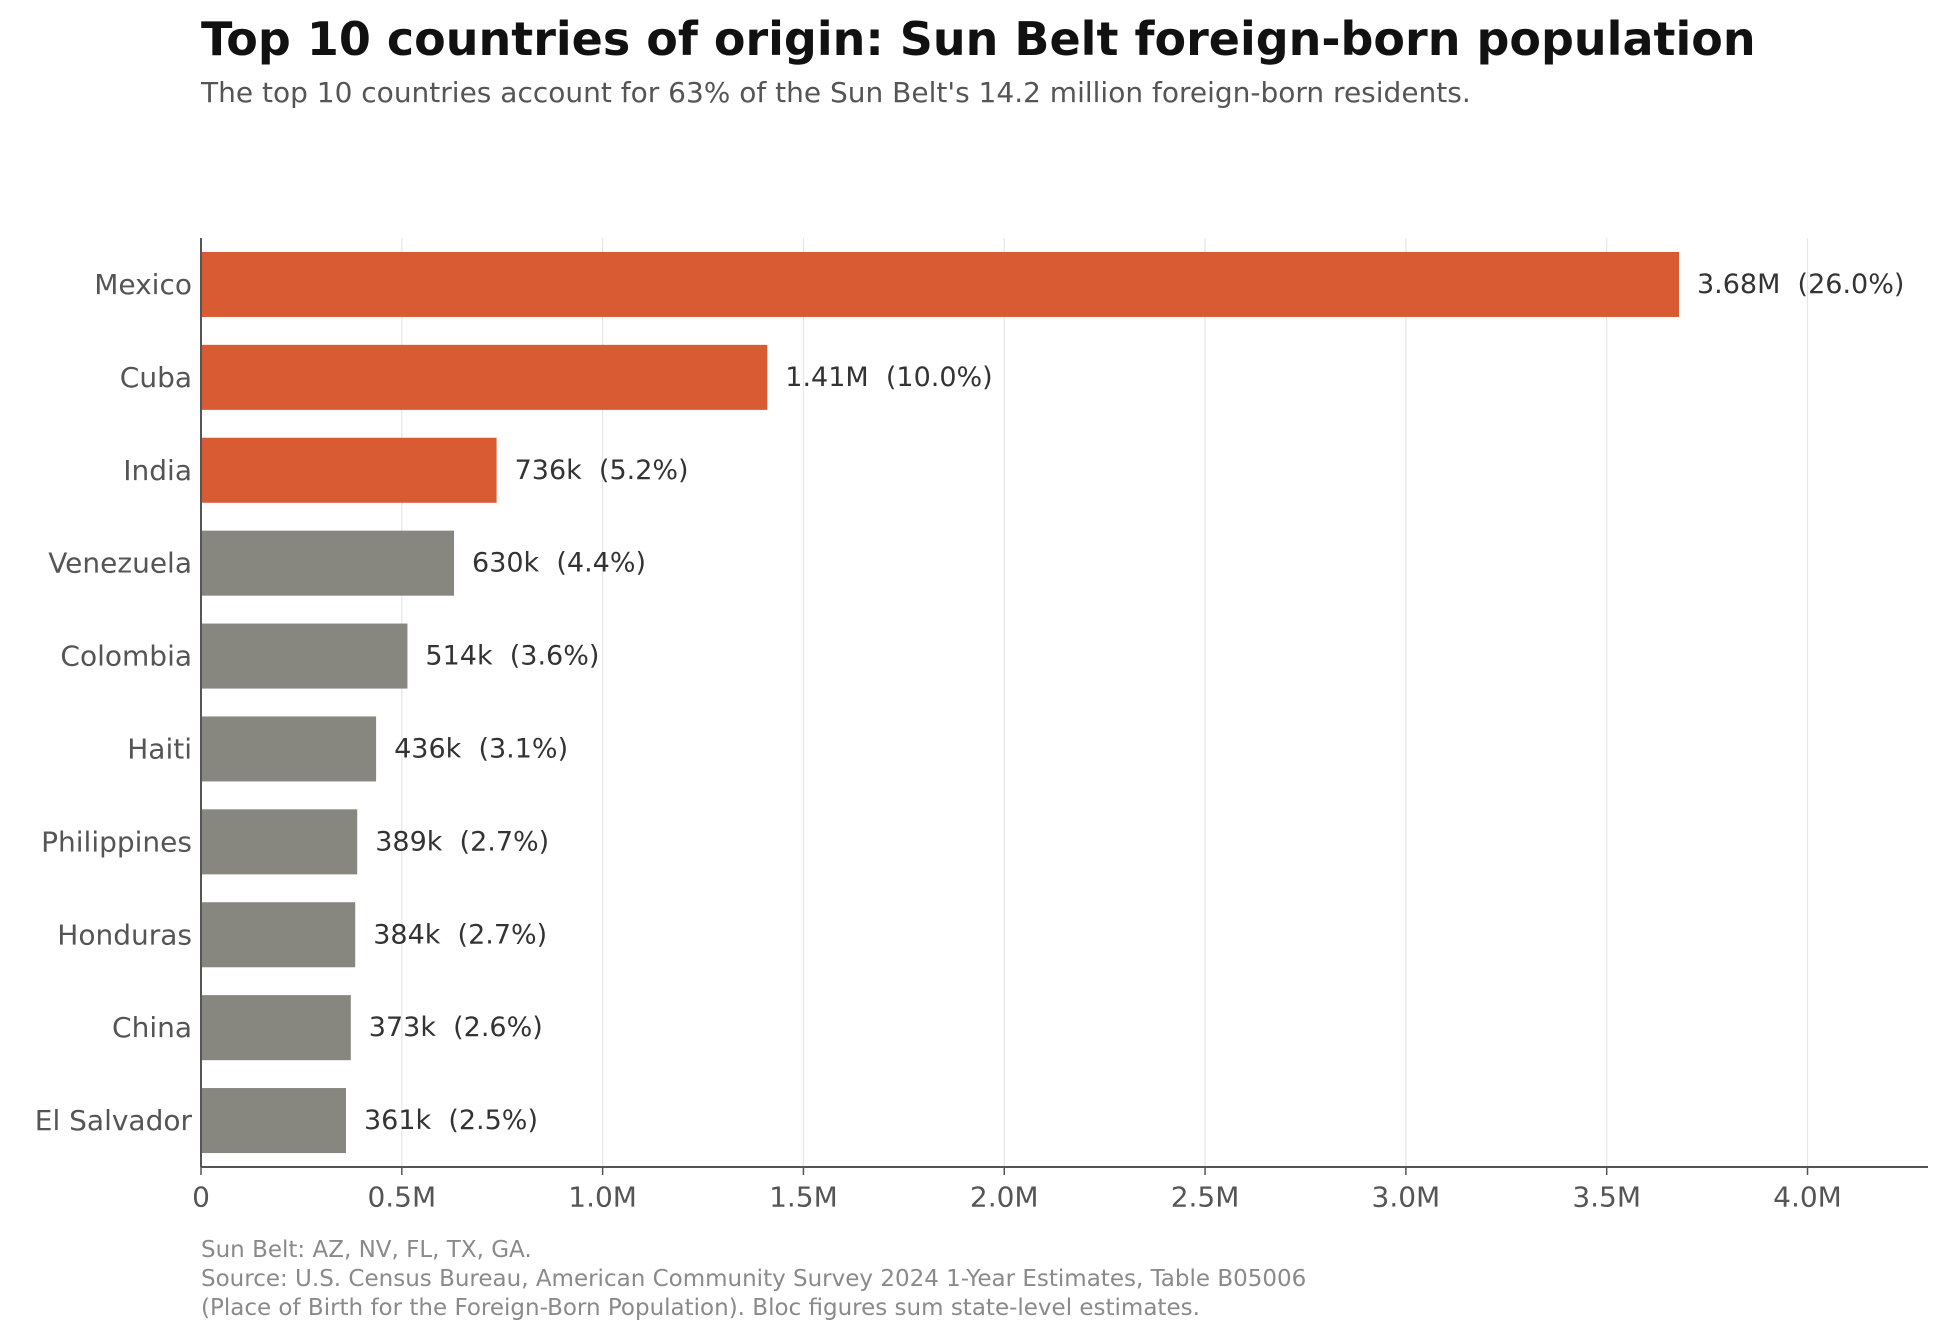 Image resolution: width=1936 pixels, height=1335 pixels. Describe the element at coordinates (1606, 1197) in the screenshot. I see `x-tick-label: 3.5M` at that location.